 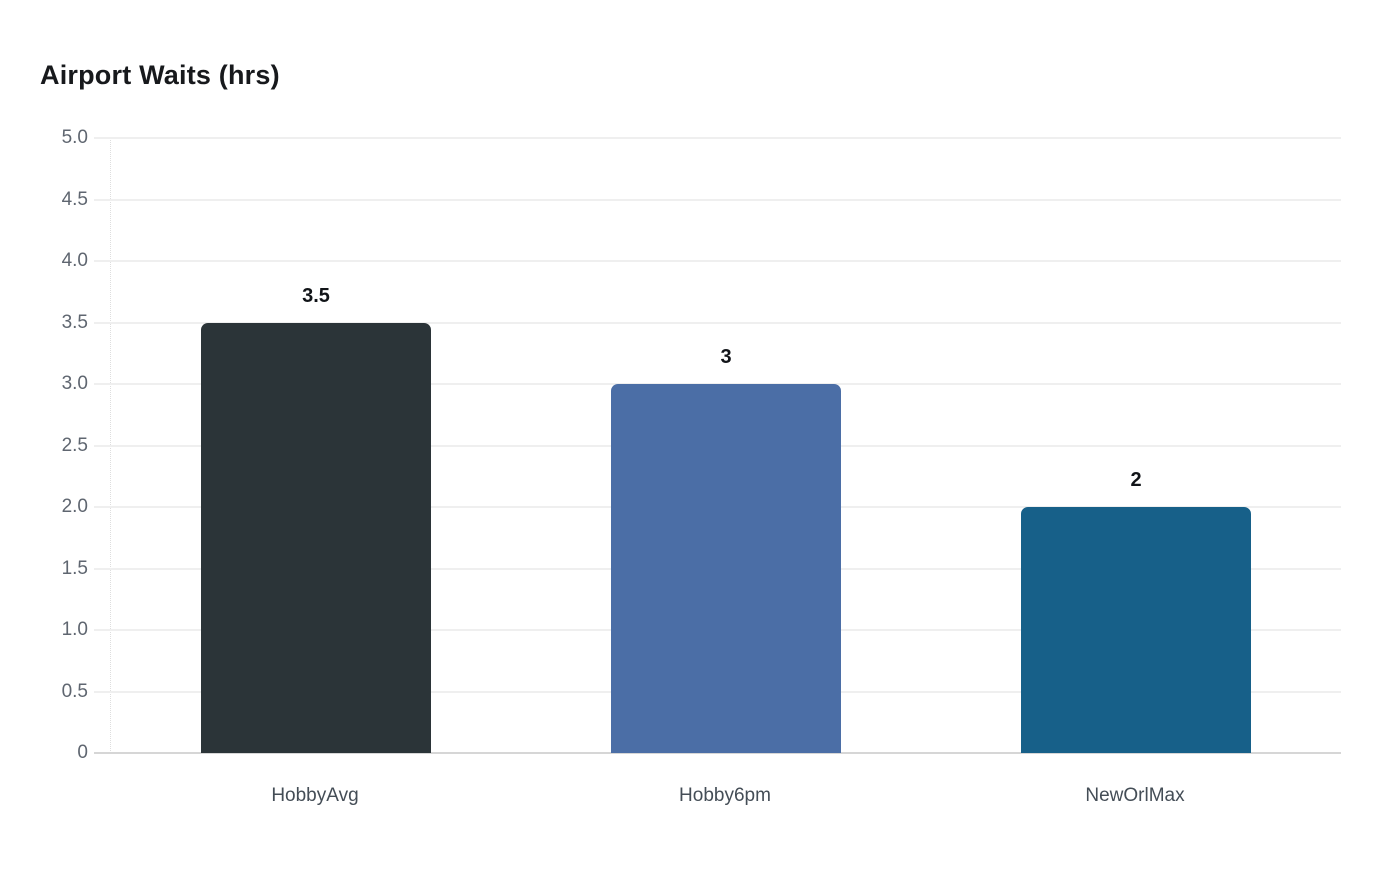 I want to click on bar-neworlmax, so click(x=1136, y=630).